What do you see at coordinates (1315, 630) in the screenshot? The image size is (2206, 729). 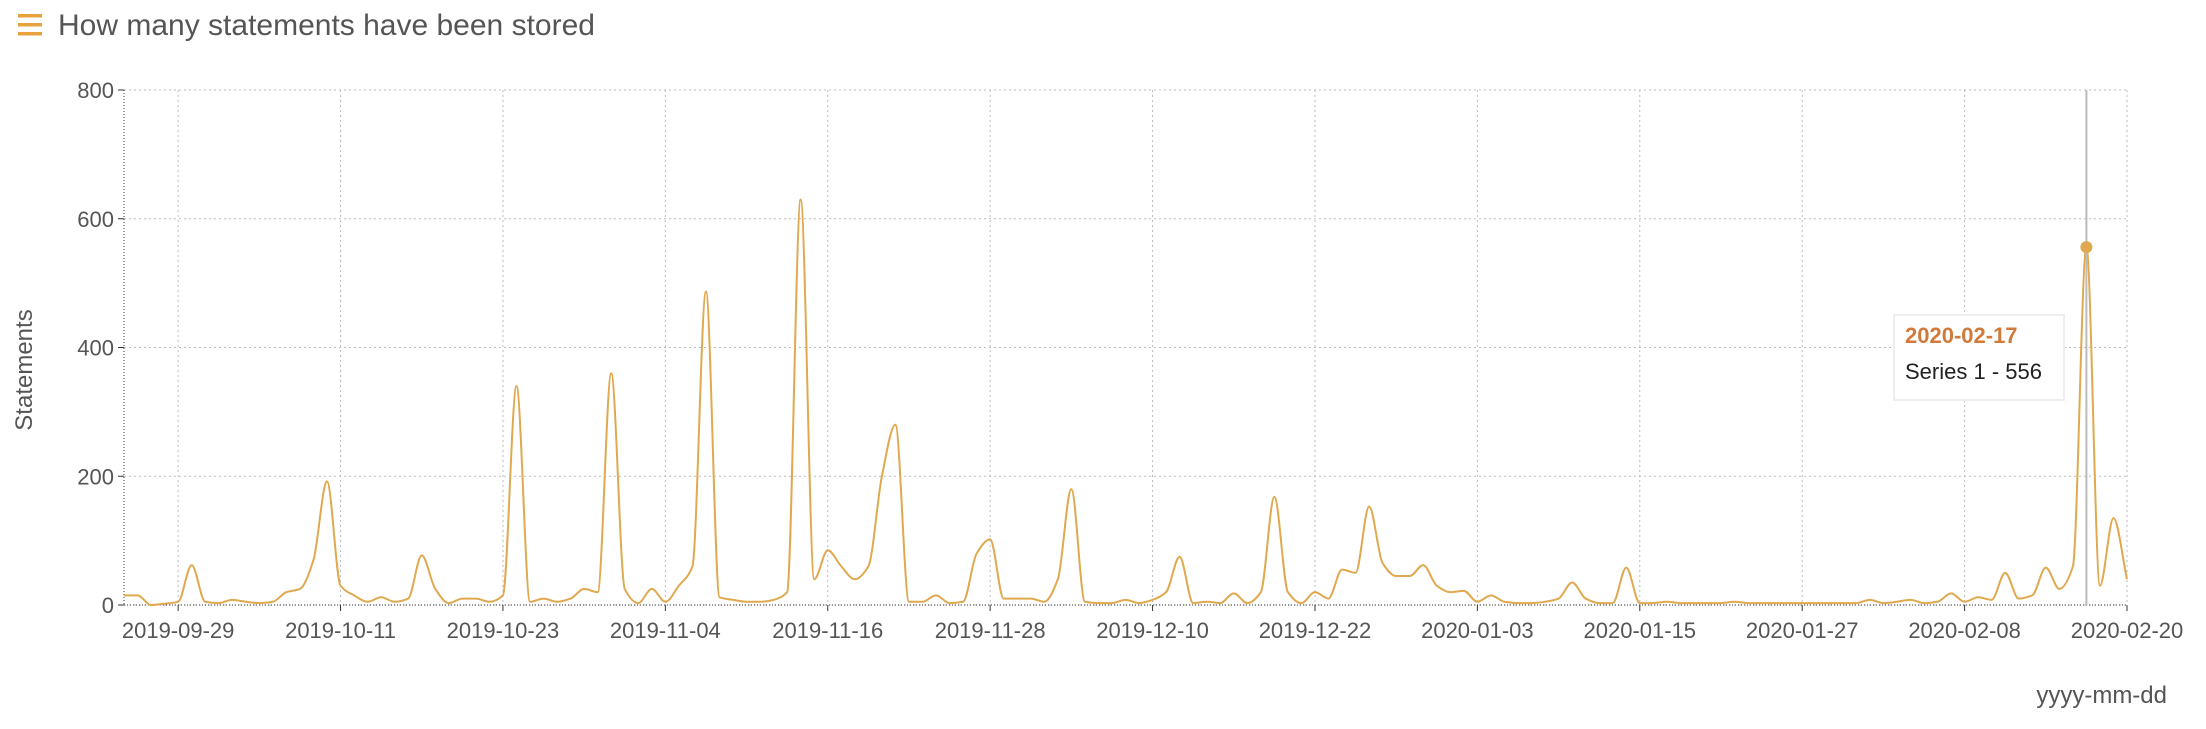 I see `x-tick-label: 2019-12-22` at bounding box center [1315, 630].